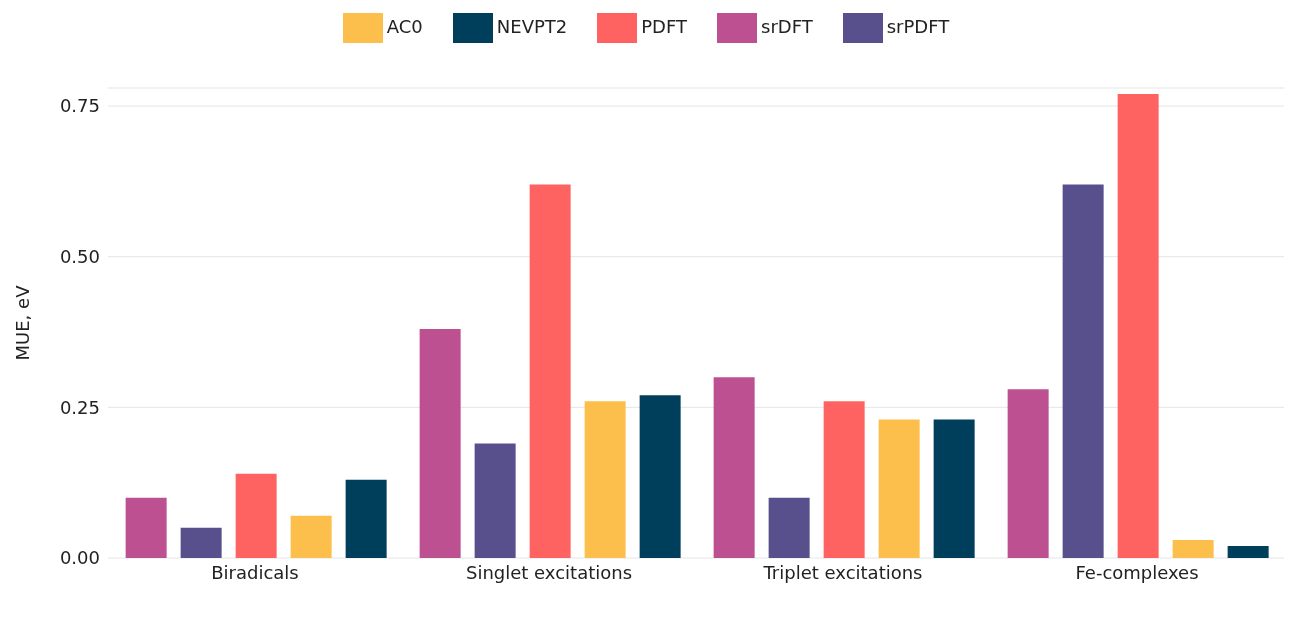  What do you see at coordinates (255, 572) in the screenshot?
I see `x-tick-label: Biradicals` at bounding box center [255, 572].